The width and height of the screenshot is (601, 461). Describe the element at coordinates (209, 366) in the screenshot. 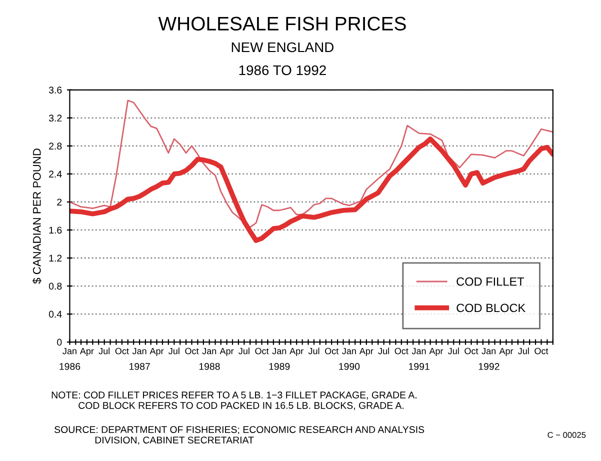

I see `text: 1988` at that location.